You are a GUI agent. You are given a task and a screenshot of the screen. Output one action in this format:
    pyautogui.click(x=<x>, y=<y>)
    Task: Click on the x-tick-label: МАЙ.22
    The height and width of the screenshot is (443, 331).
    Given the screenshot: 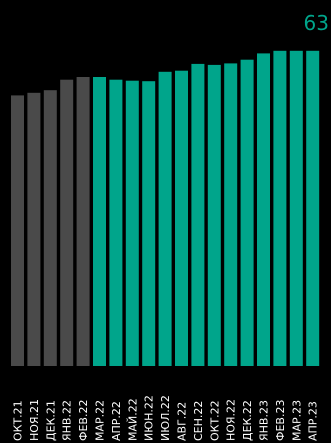 What is the action you would take?
    pyautogui.click(x=132, y=419)
    